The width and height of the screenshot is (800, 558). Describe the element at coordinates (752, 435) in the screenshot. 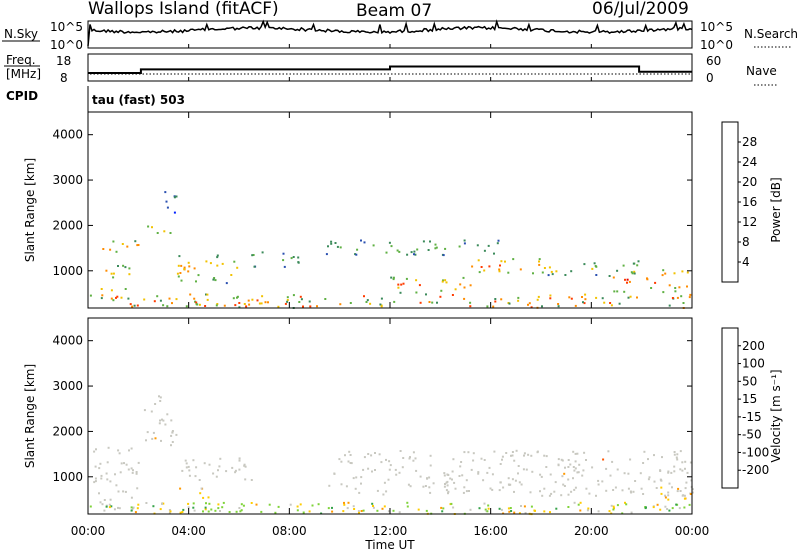

I see `velocity-colorbar-tick-label: -50` at that location.